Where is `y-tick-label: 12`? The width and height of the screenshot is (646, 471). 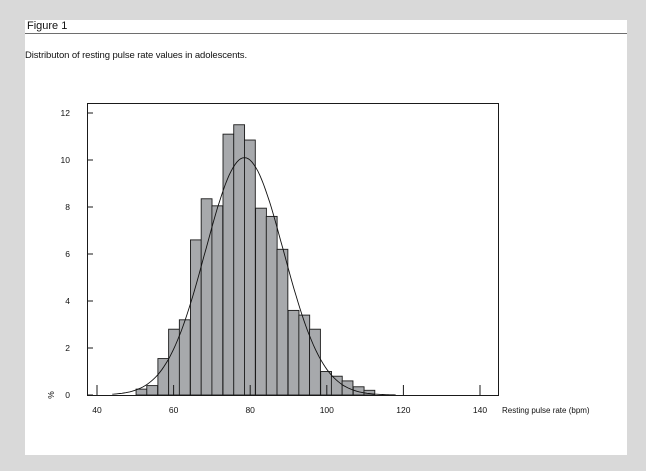 y-tick-label: 12 is located at coordinates (66, 113).